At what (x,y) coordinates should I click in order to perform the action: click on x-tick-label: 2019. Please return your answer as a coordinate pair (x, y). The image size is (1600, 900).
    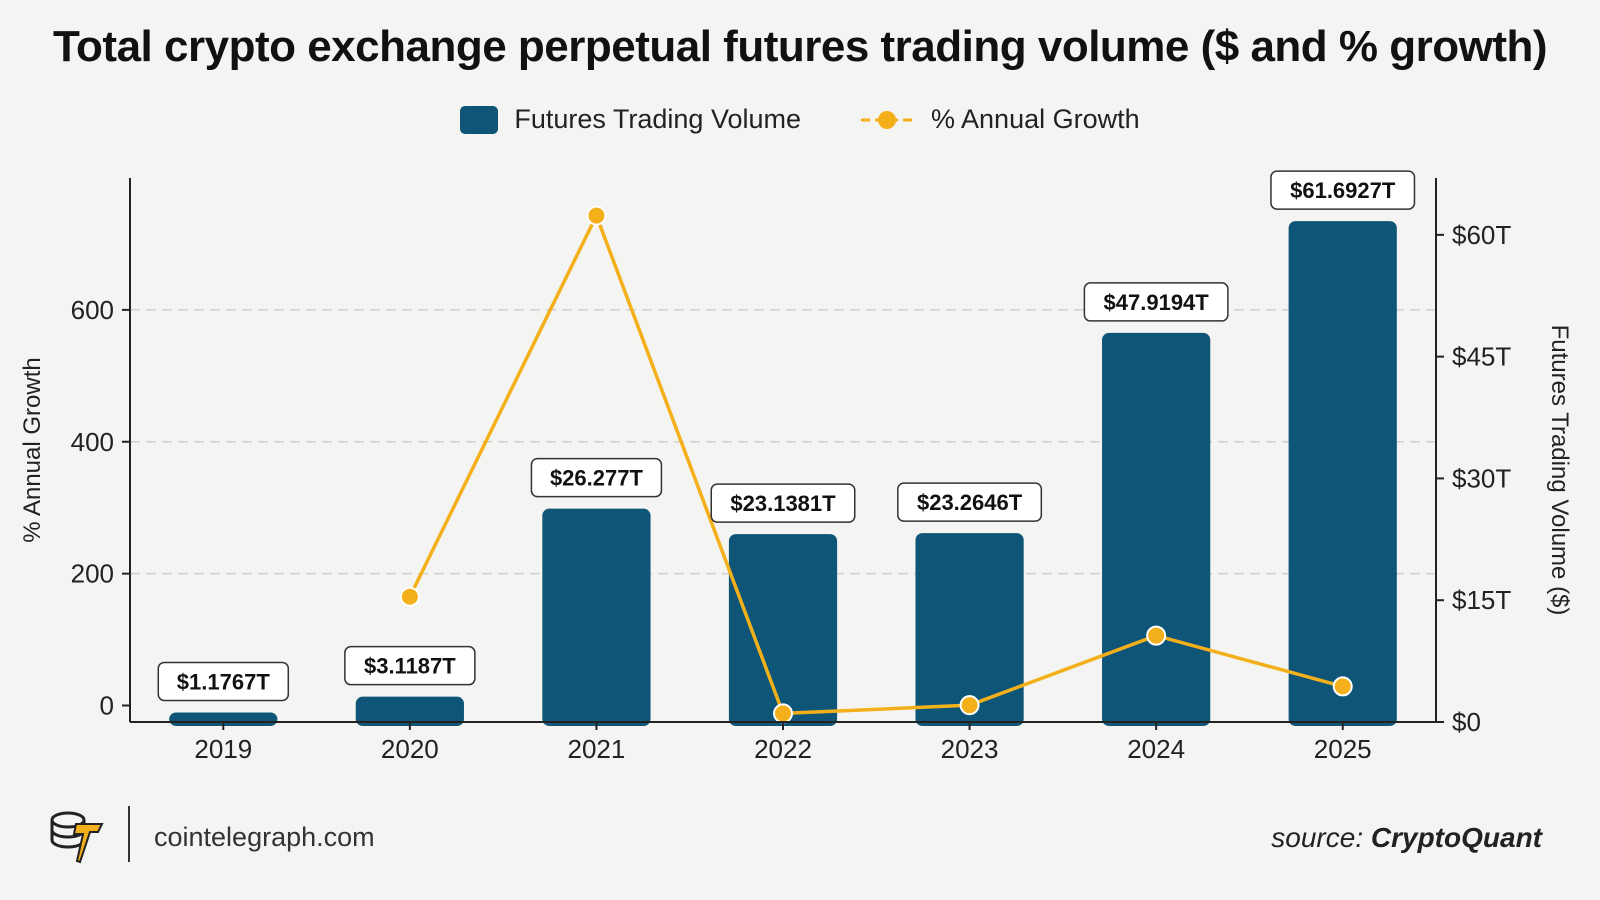
    Looking at the image, I should click on (223, 749).